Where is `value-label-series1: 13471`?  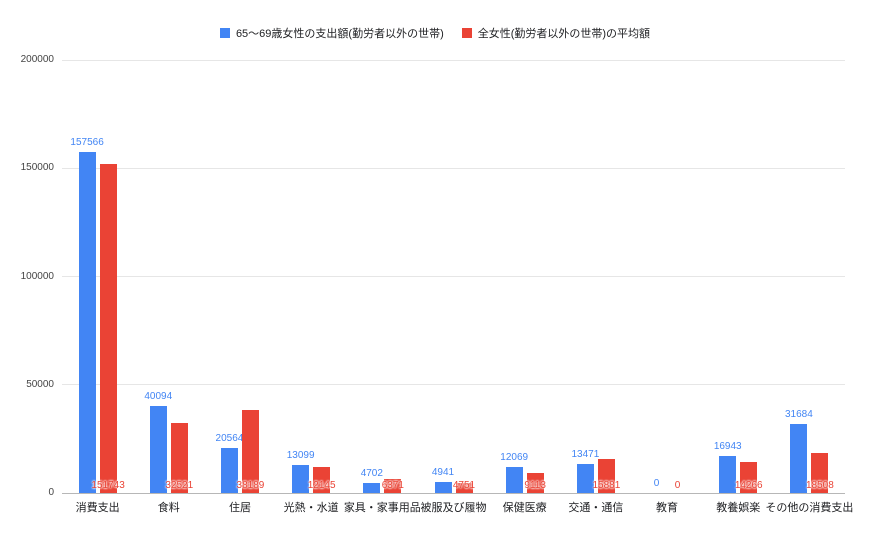 value-label-series1: 13471 is located at coordinates (585, 454).